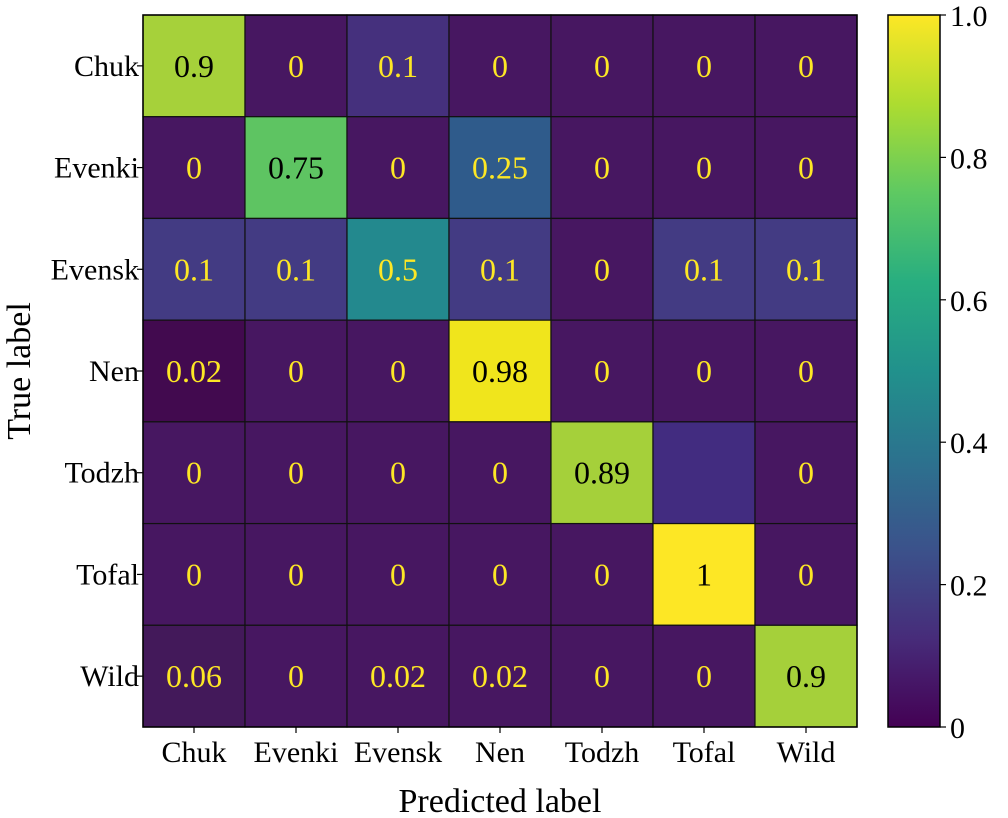 The image size is (1008, 818). What do you see at coordinates (96, 168) in the screenshot?
I see `y-tick-label: Evenki` at bounding box center [96, 168].